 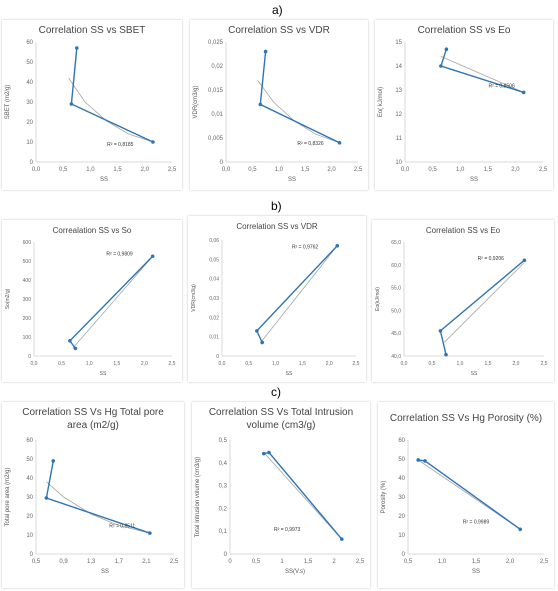 I want to click on y-tick-label: 0,02, so click(x=214, y=318).